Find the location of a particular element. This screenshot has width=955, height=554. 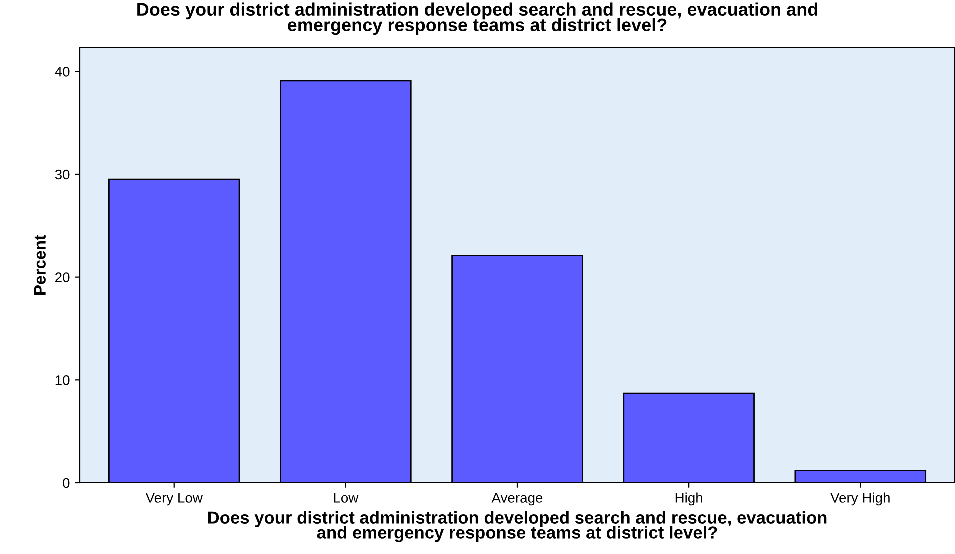

y-tick-label: 40 is located at coordinates (62, 71).